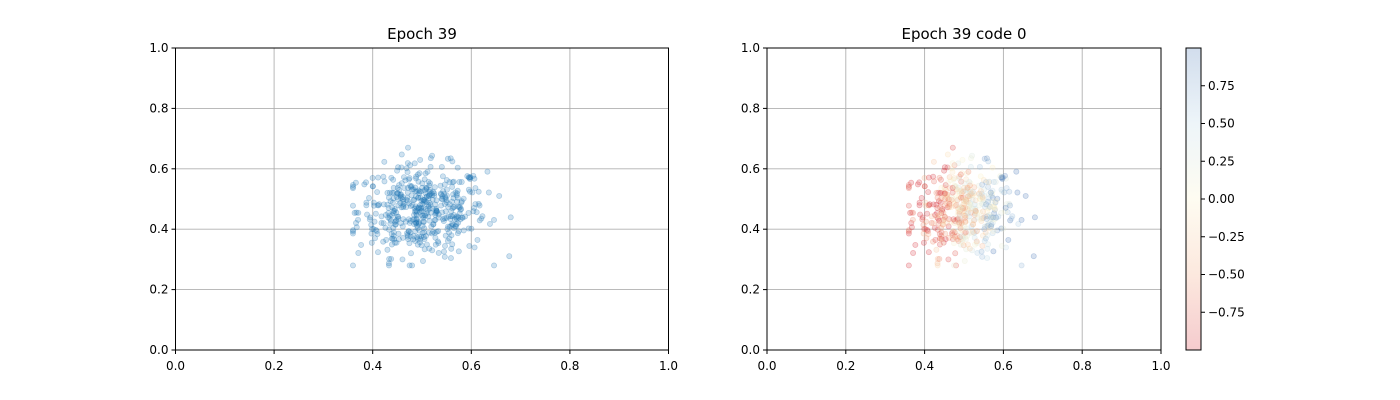 The image size is (1400, 400). What do you see at coordinates (750, 229) in the screenshot?
I see `right-ytick-label: 0.4` at bounding box center [750, 229].